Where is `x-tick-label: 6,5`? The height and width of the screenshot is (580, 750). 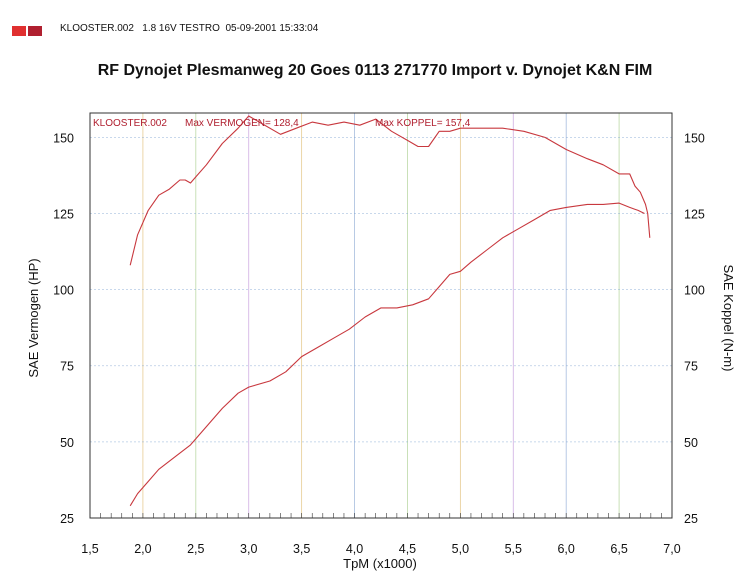 x-tick-label: 6,5 is located at coordinates (618, 549).